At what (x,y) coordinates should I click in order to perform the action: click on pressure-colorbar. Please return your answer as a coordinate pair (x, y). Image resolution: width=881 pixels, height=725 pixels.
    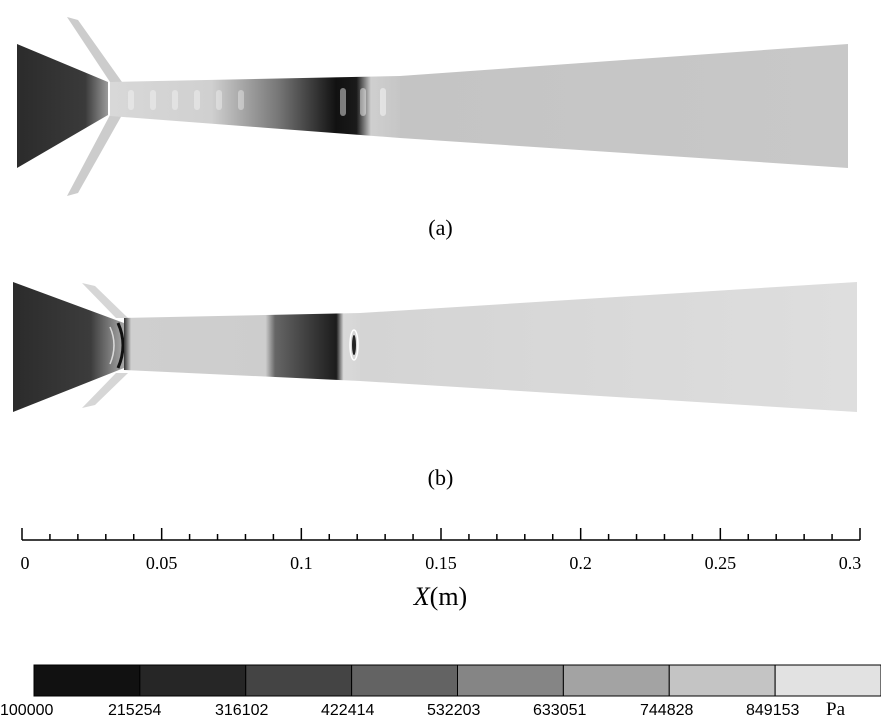
    Looking at the image, I should click on (440, 680).